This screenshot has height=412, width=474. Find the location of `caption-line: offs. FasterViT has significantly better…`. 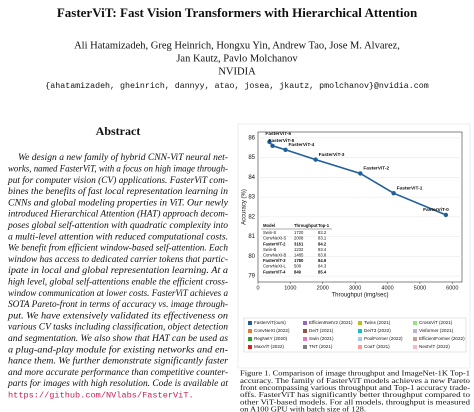

caption-line: offs. FasterViT has significantly better… is located at coordinates (355, 395).